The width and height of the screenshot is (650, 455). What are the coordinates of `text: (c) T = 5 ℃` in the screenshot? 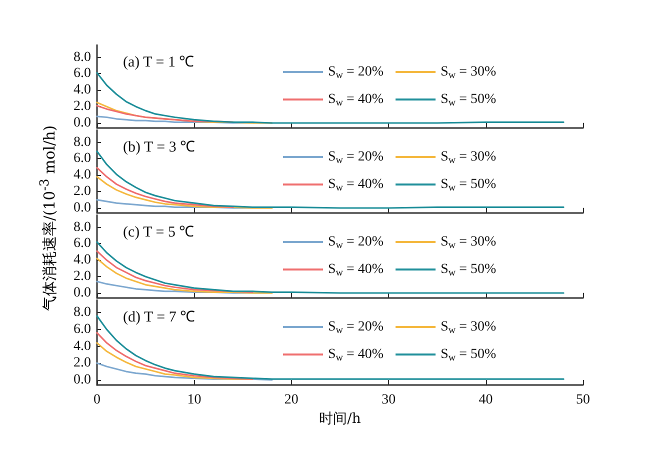 It's located at (158, 232).